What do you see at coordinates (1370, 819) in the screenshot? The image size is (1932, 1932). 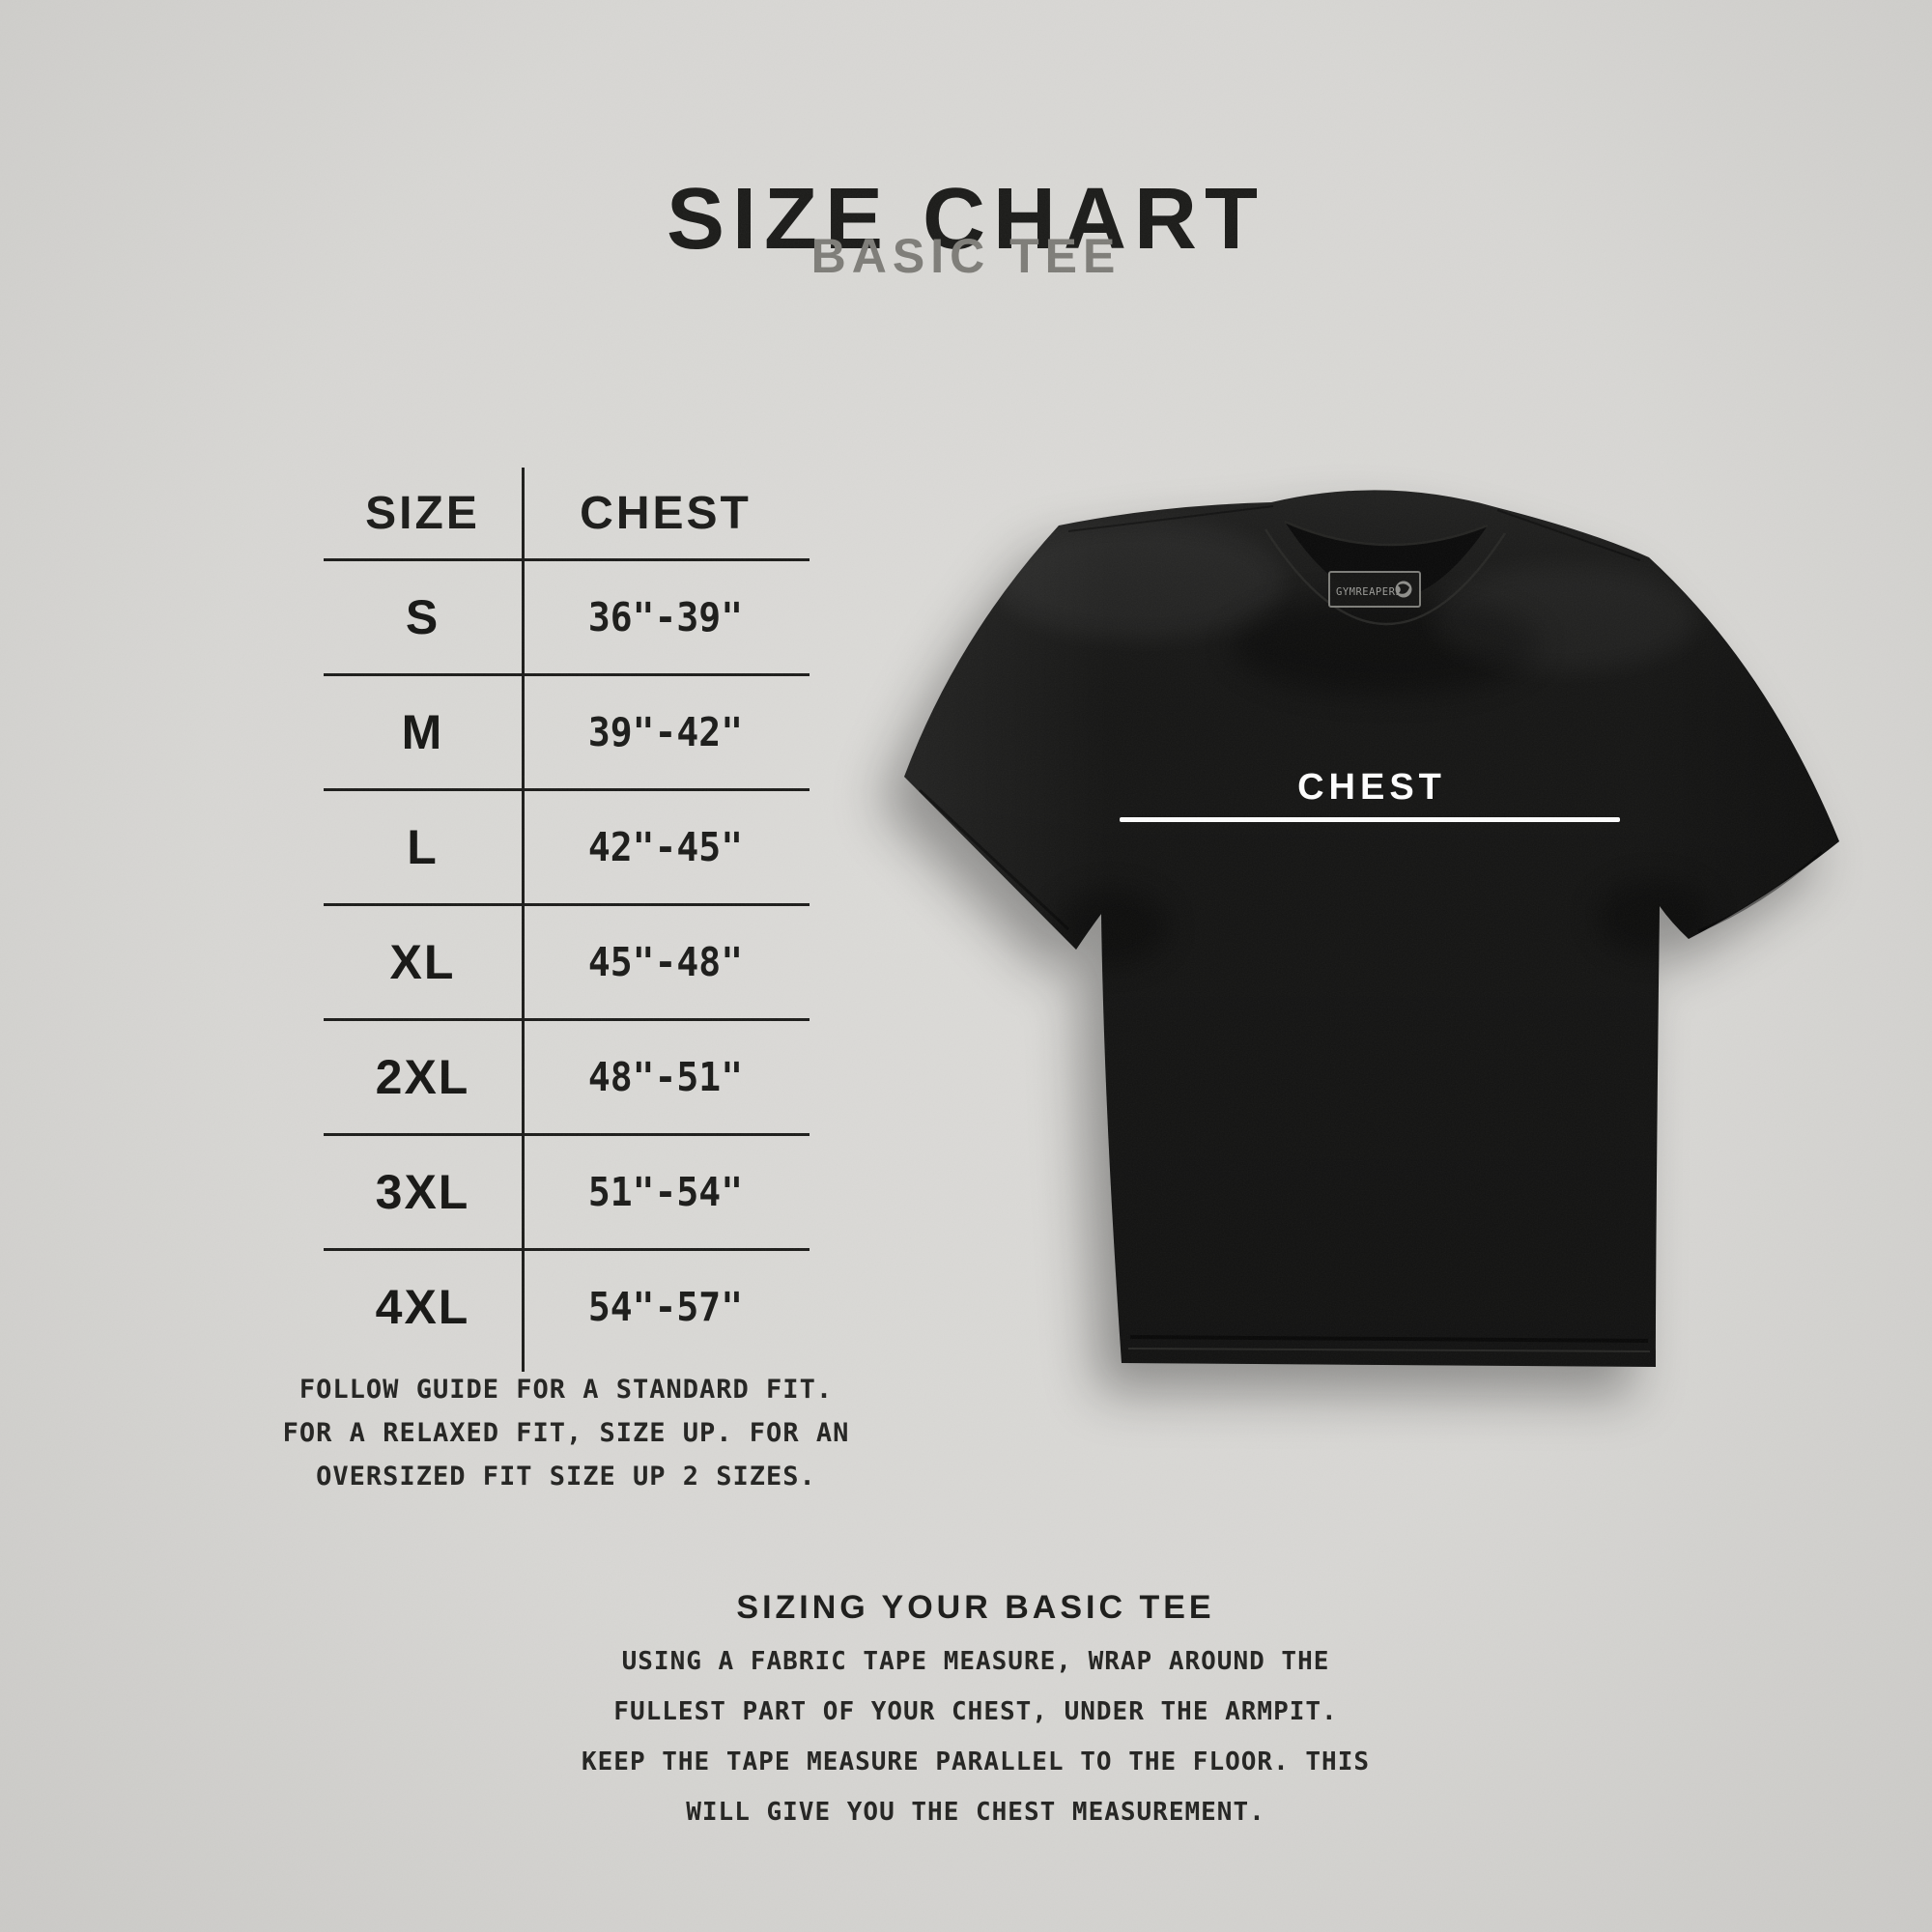 I see `chest-measure-line` at bounding box center [1370, 819].